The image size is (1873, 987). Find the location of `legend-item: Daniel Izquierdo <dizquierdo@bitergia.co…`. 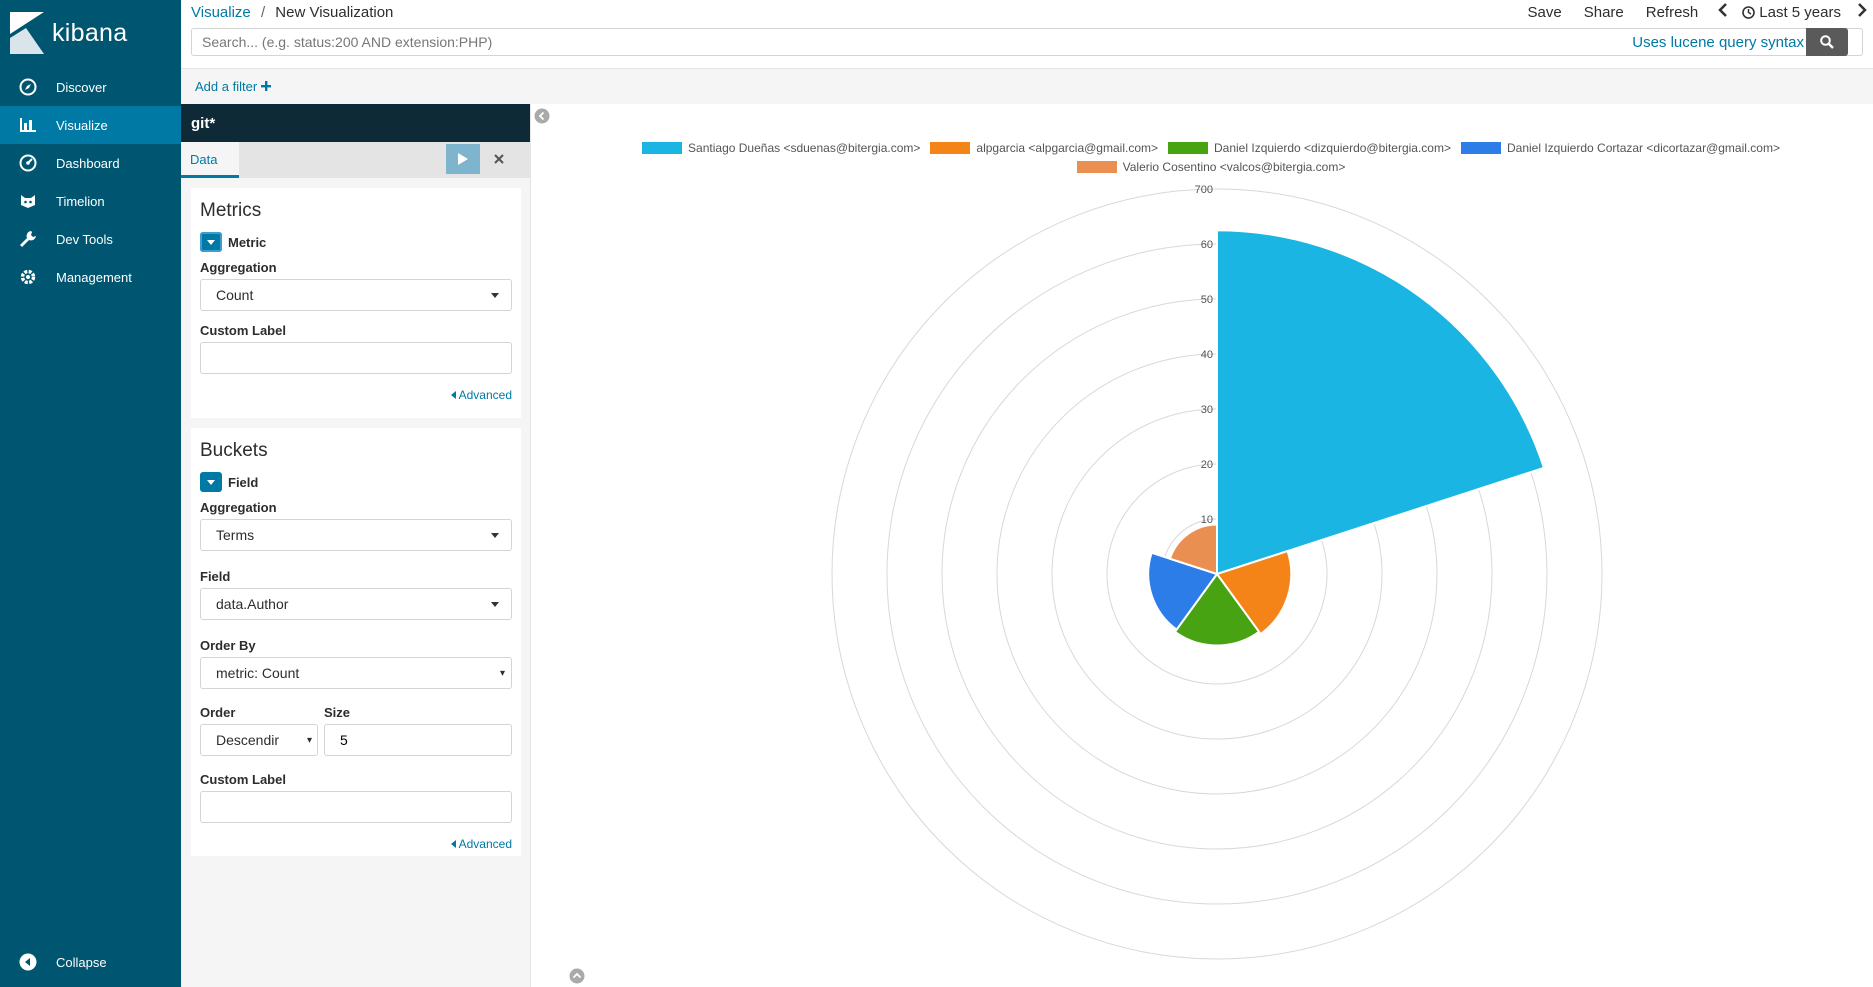

legend-item: Daniel Izquierdo <dizquierdo@bitergia.co… is located at coordinates (1309, 148).